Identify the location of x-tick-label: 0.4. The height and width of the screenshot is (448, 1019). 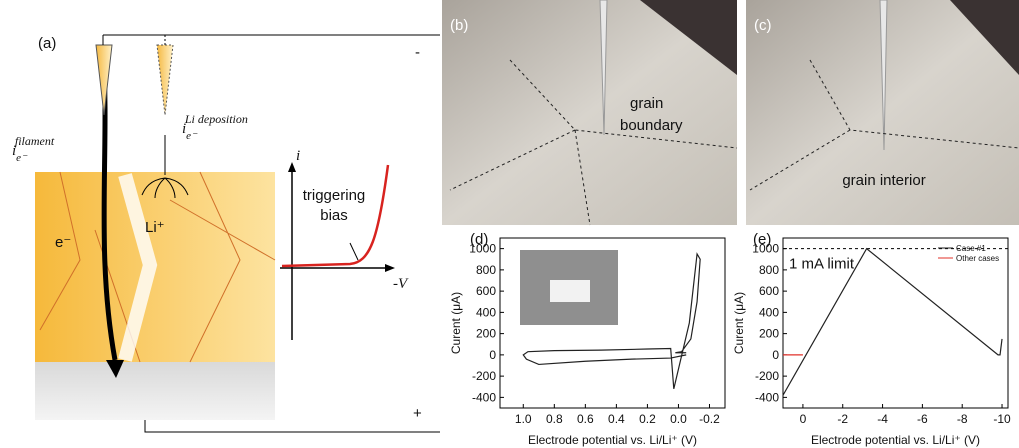
(616, 419).